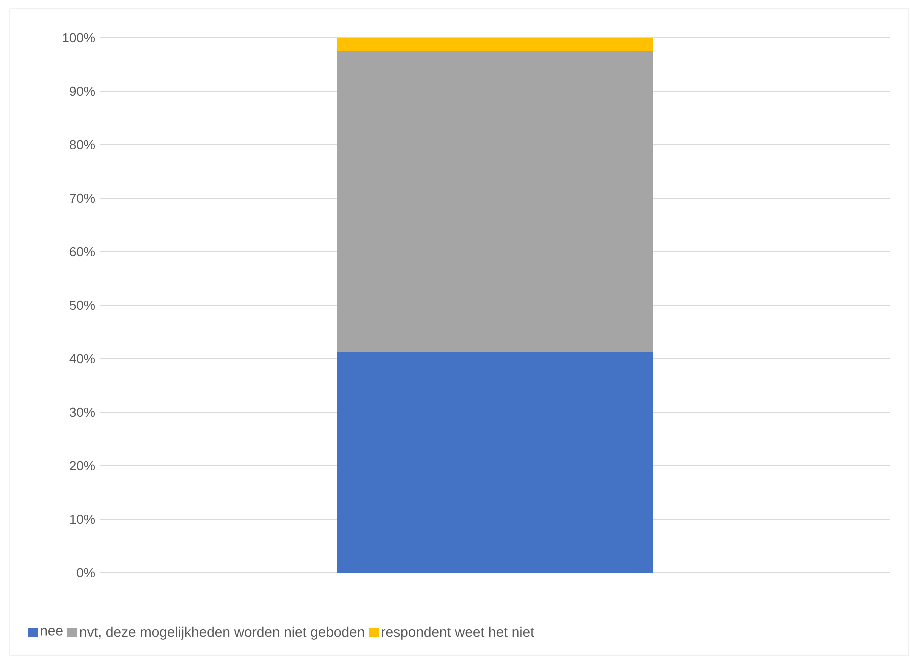 The image size is (910, 657). What do you see at coordinates (458, 633) in the screenshot?
I see `legend-label: respondent weet het niet` at bounding box center [458, 633].